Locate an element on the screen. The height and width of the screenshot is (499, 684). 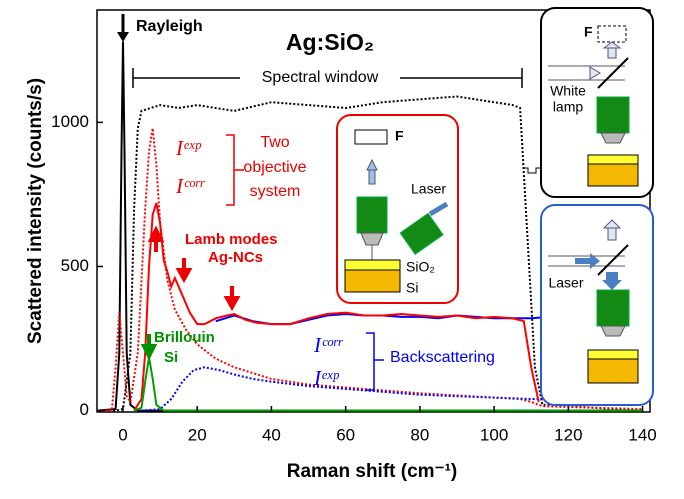
x-tick-label: 80 is located at coordinates (419, 434).